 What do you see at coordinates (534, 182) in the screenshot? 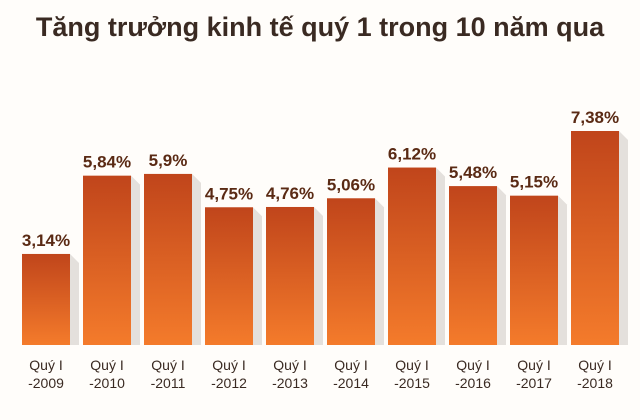
I see `value-label: 5,15%` at bounding box center [534, 182].